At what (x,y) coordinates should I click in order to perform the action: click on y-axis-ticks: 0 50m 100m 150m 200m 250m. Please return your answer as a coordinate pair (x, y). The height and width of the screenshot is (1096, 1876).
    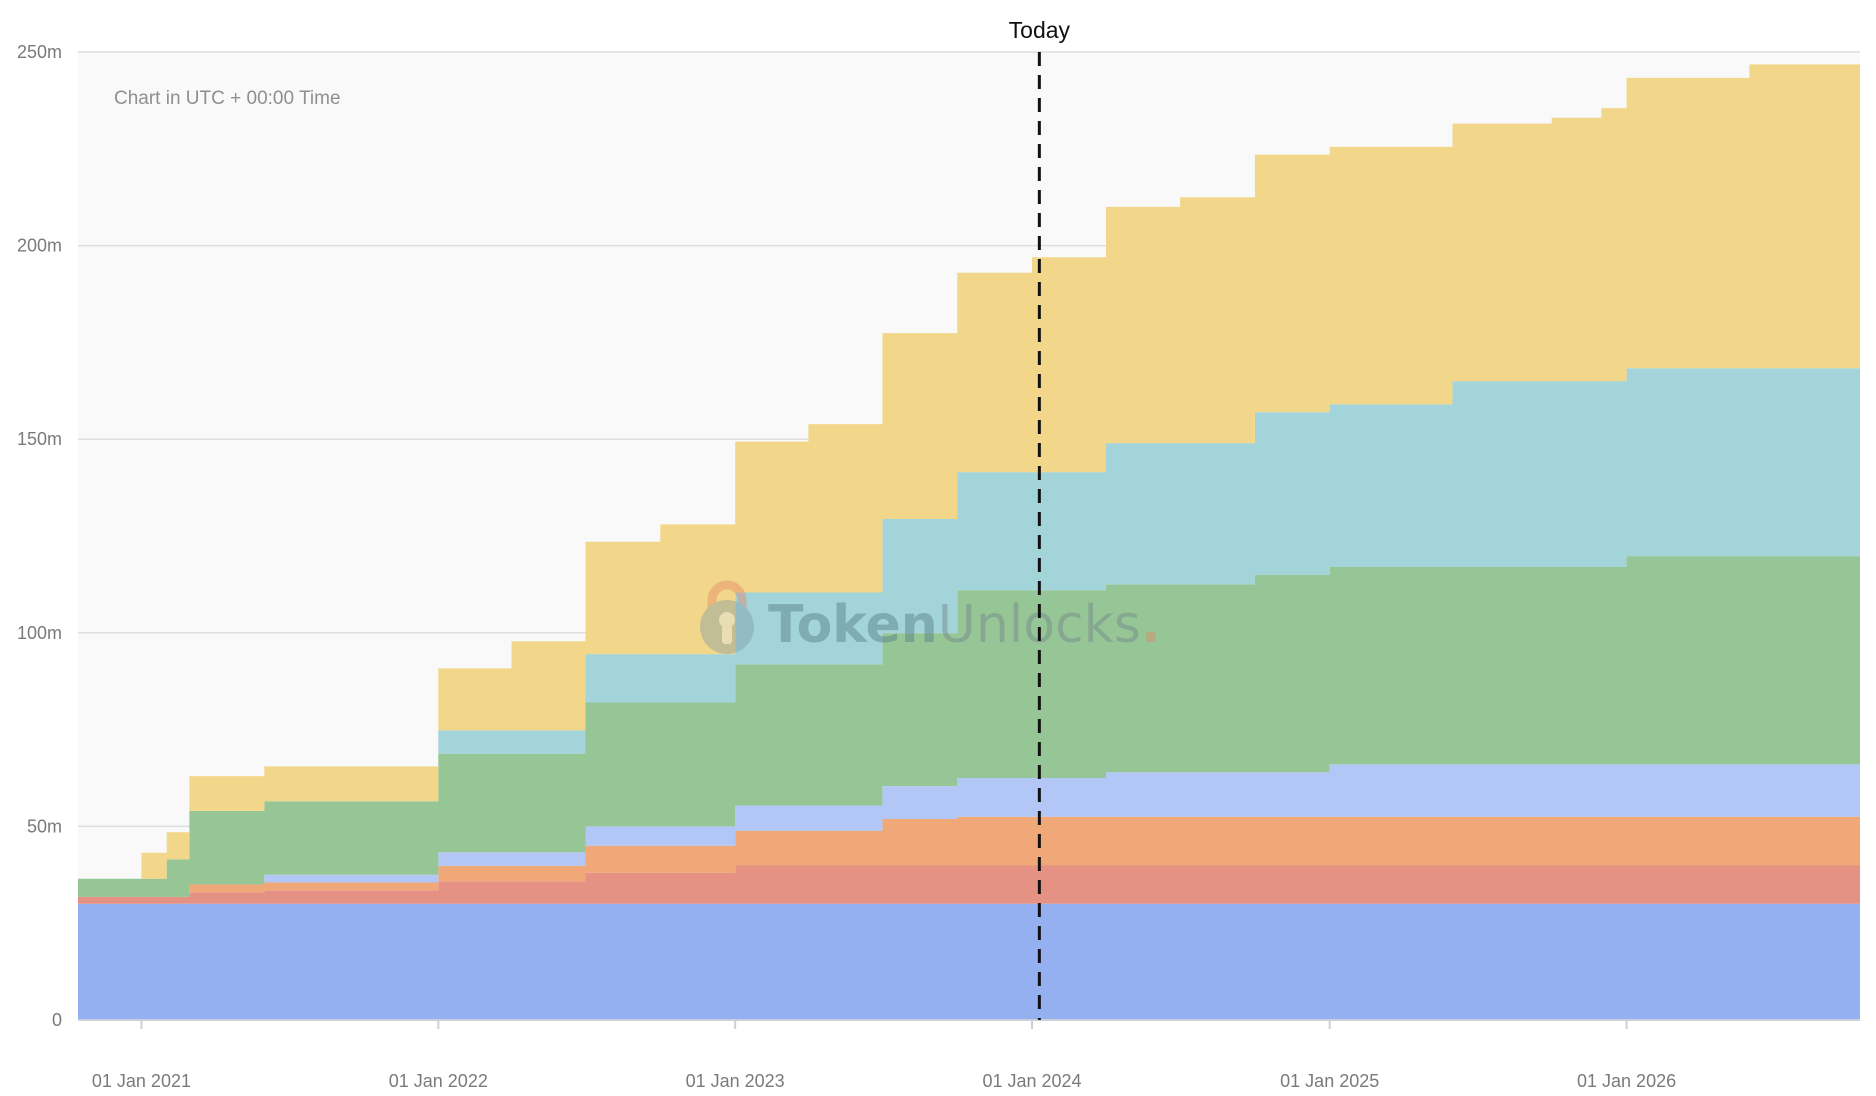
    Looking at the image, I should click on (39, 536).